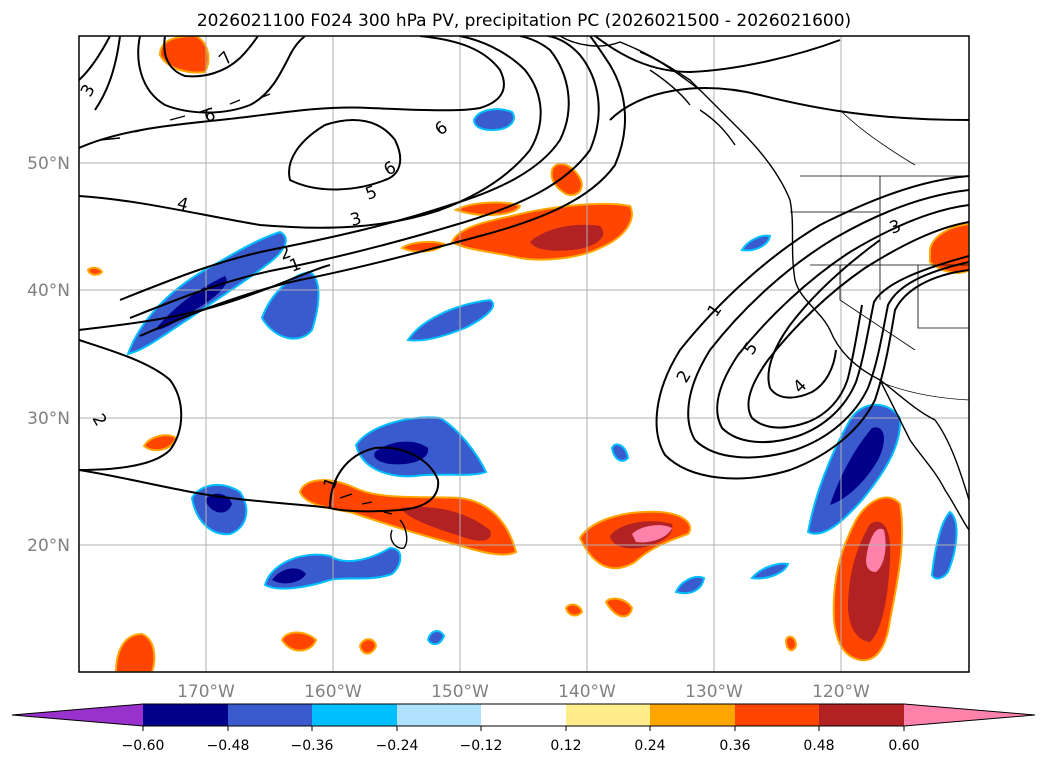  Describe the element at coordinates (876, 550) in the screenshot. I see `pink-area-east-pacific` at that location.